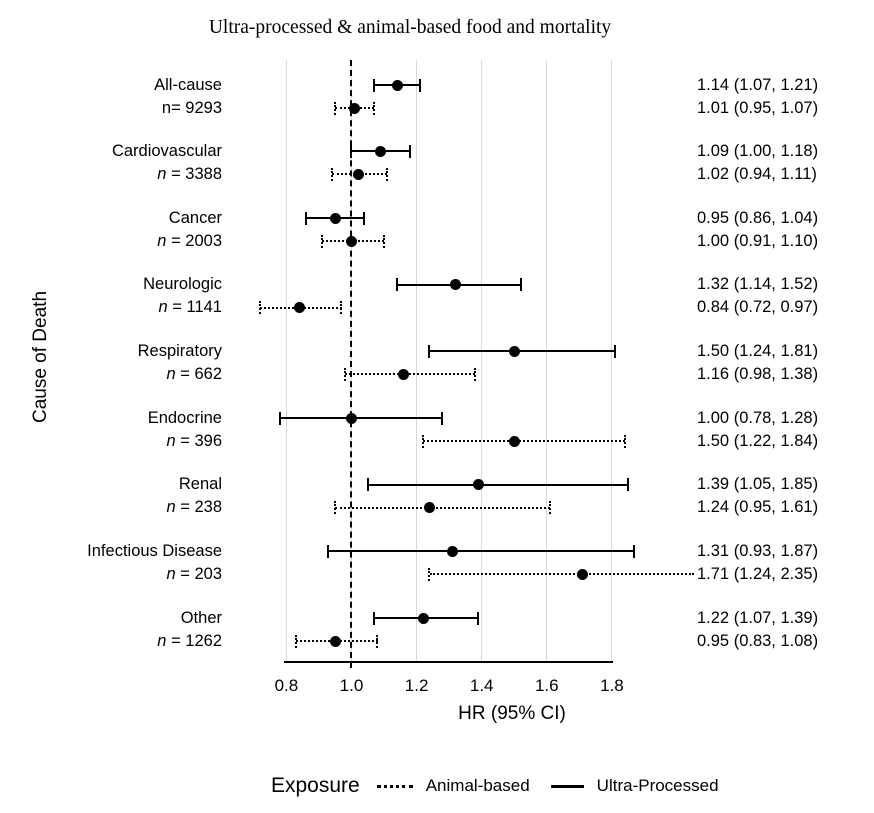 The image size is (874, 813). Describe the element at coordinates (757, 363) in the screenshot. I see `hr-values: 1.50 (1.24, 1.81) 1.16 (0.98, 1.38)` at that location.